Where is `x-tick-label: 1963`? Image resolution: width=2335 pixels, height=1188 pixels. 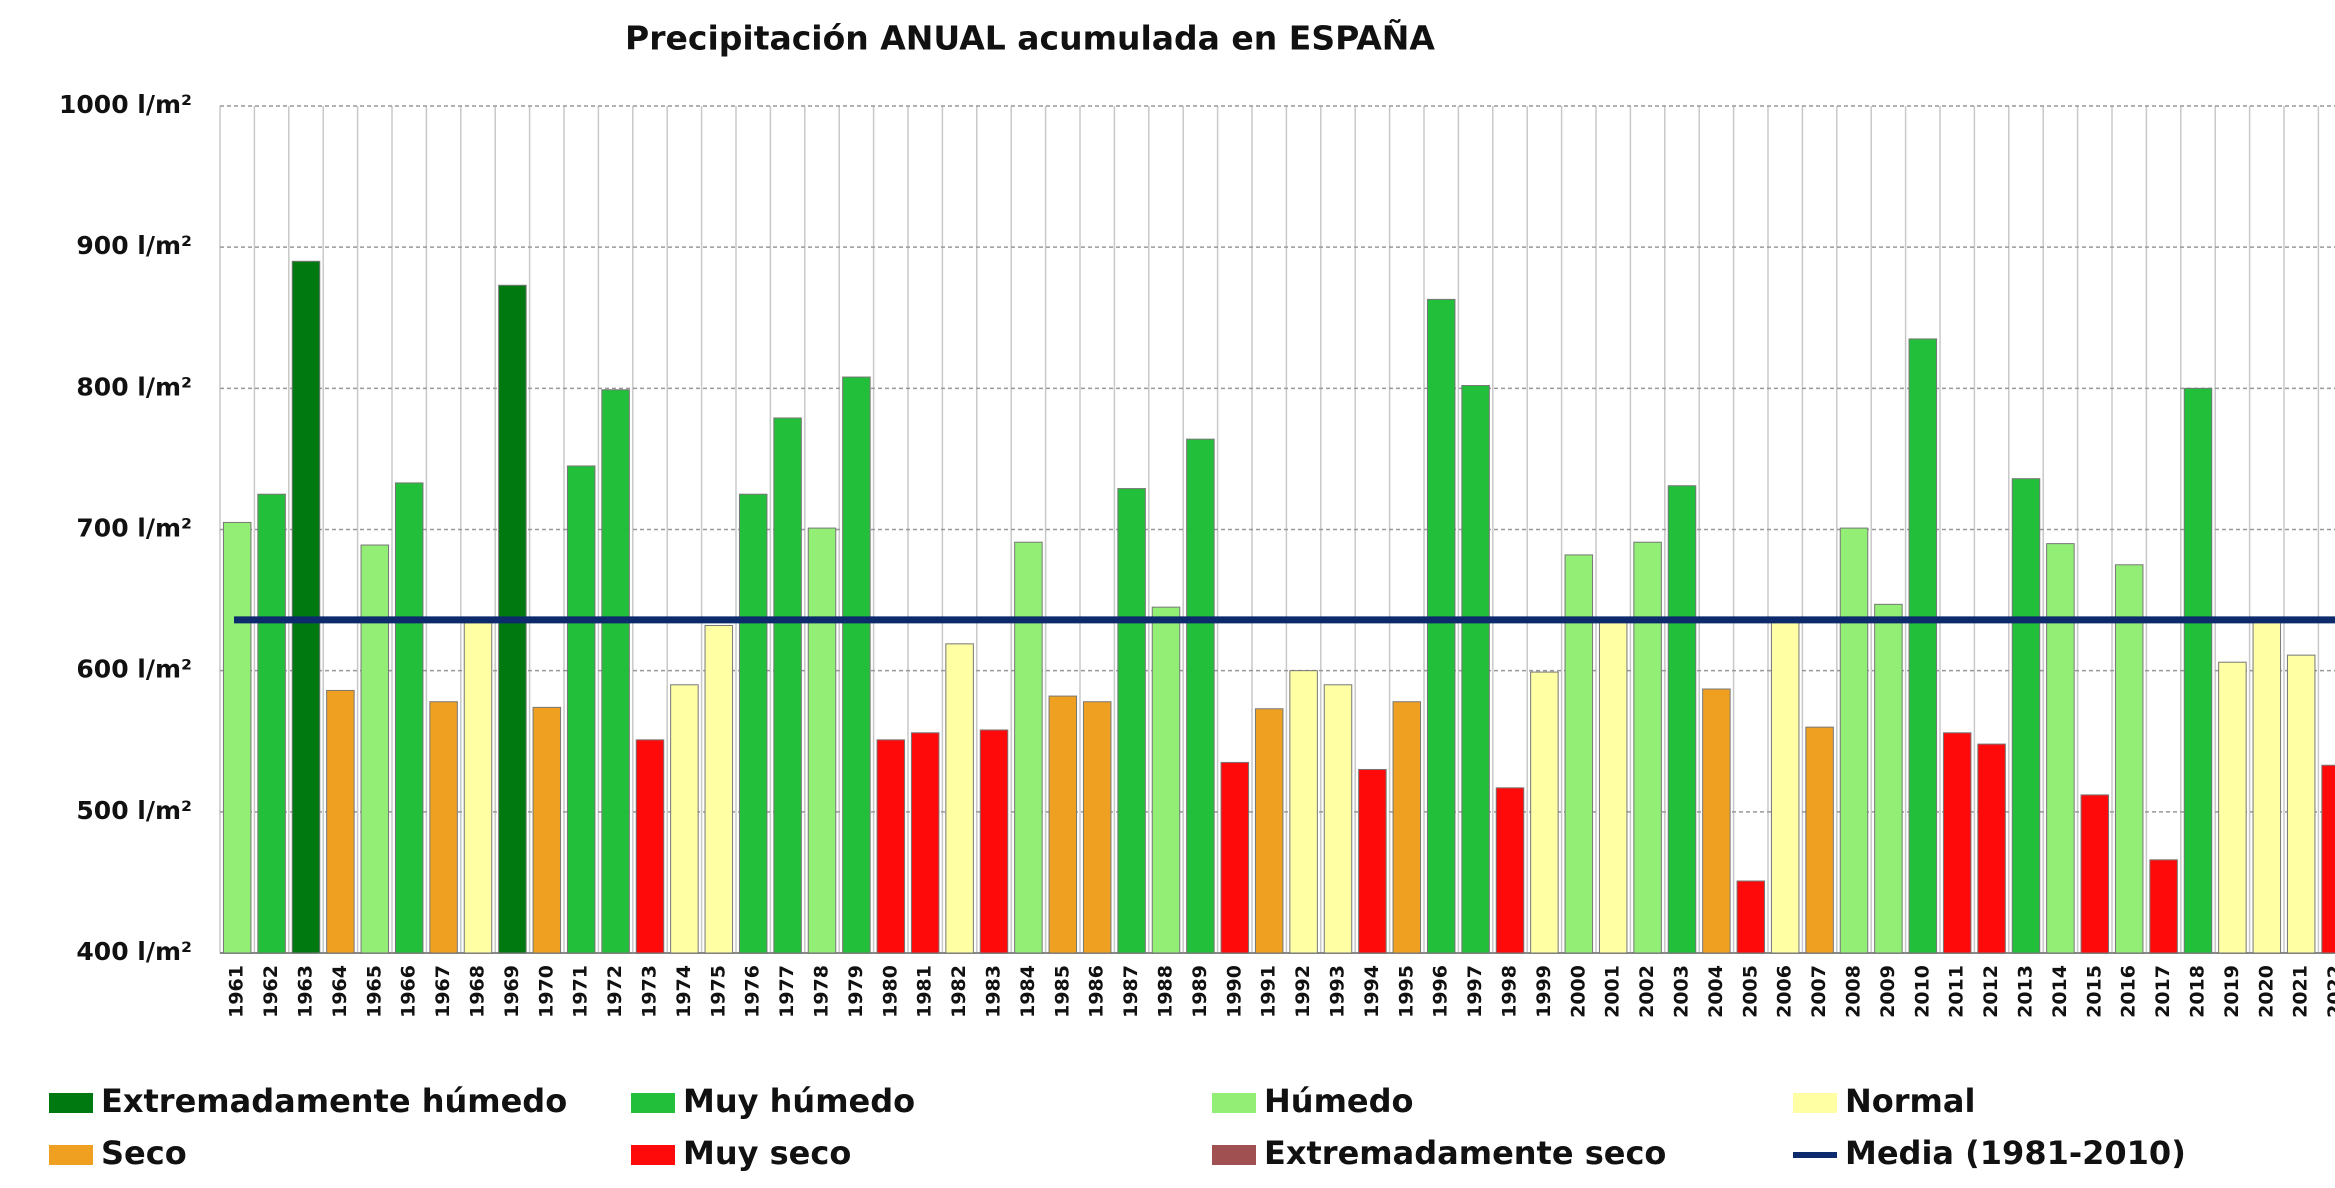 x-tick-label: 1963 is located at coordinates (306, 991).